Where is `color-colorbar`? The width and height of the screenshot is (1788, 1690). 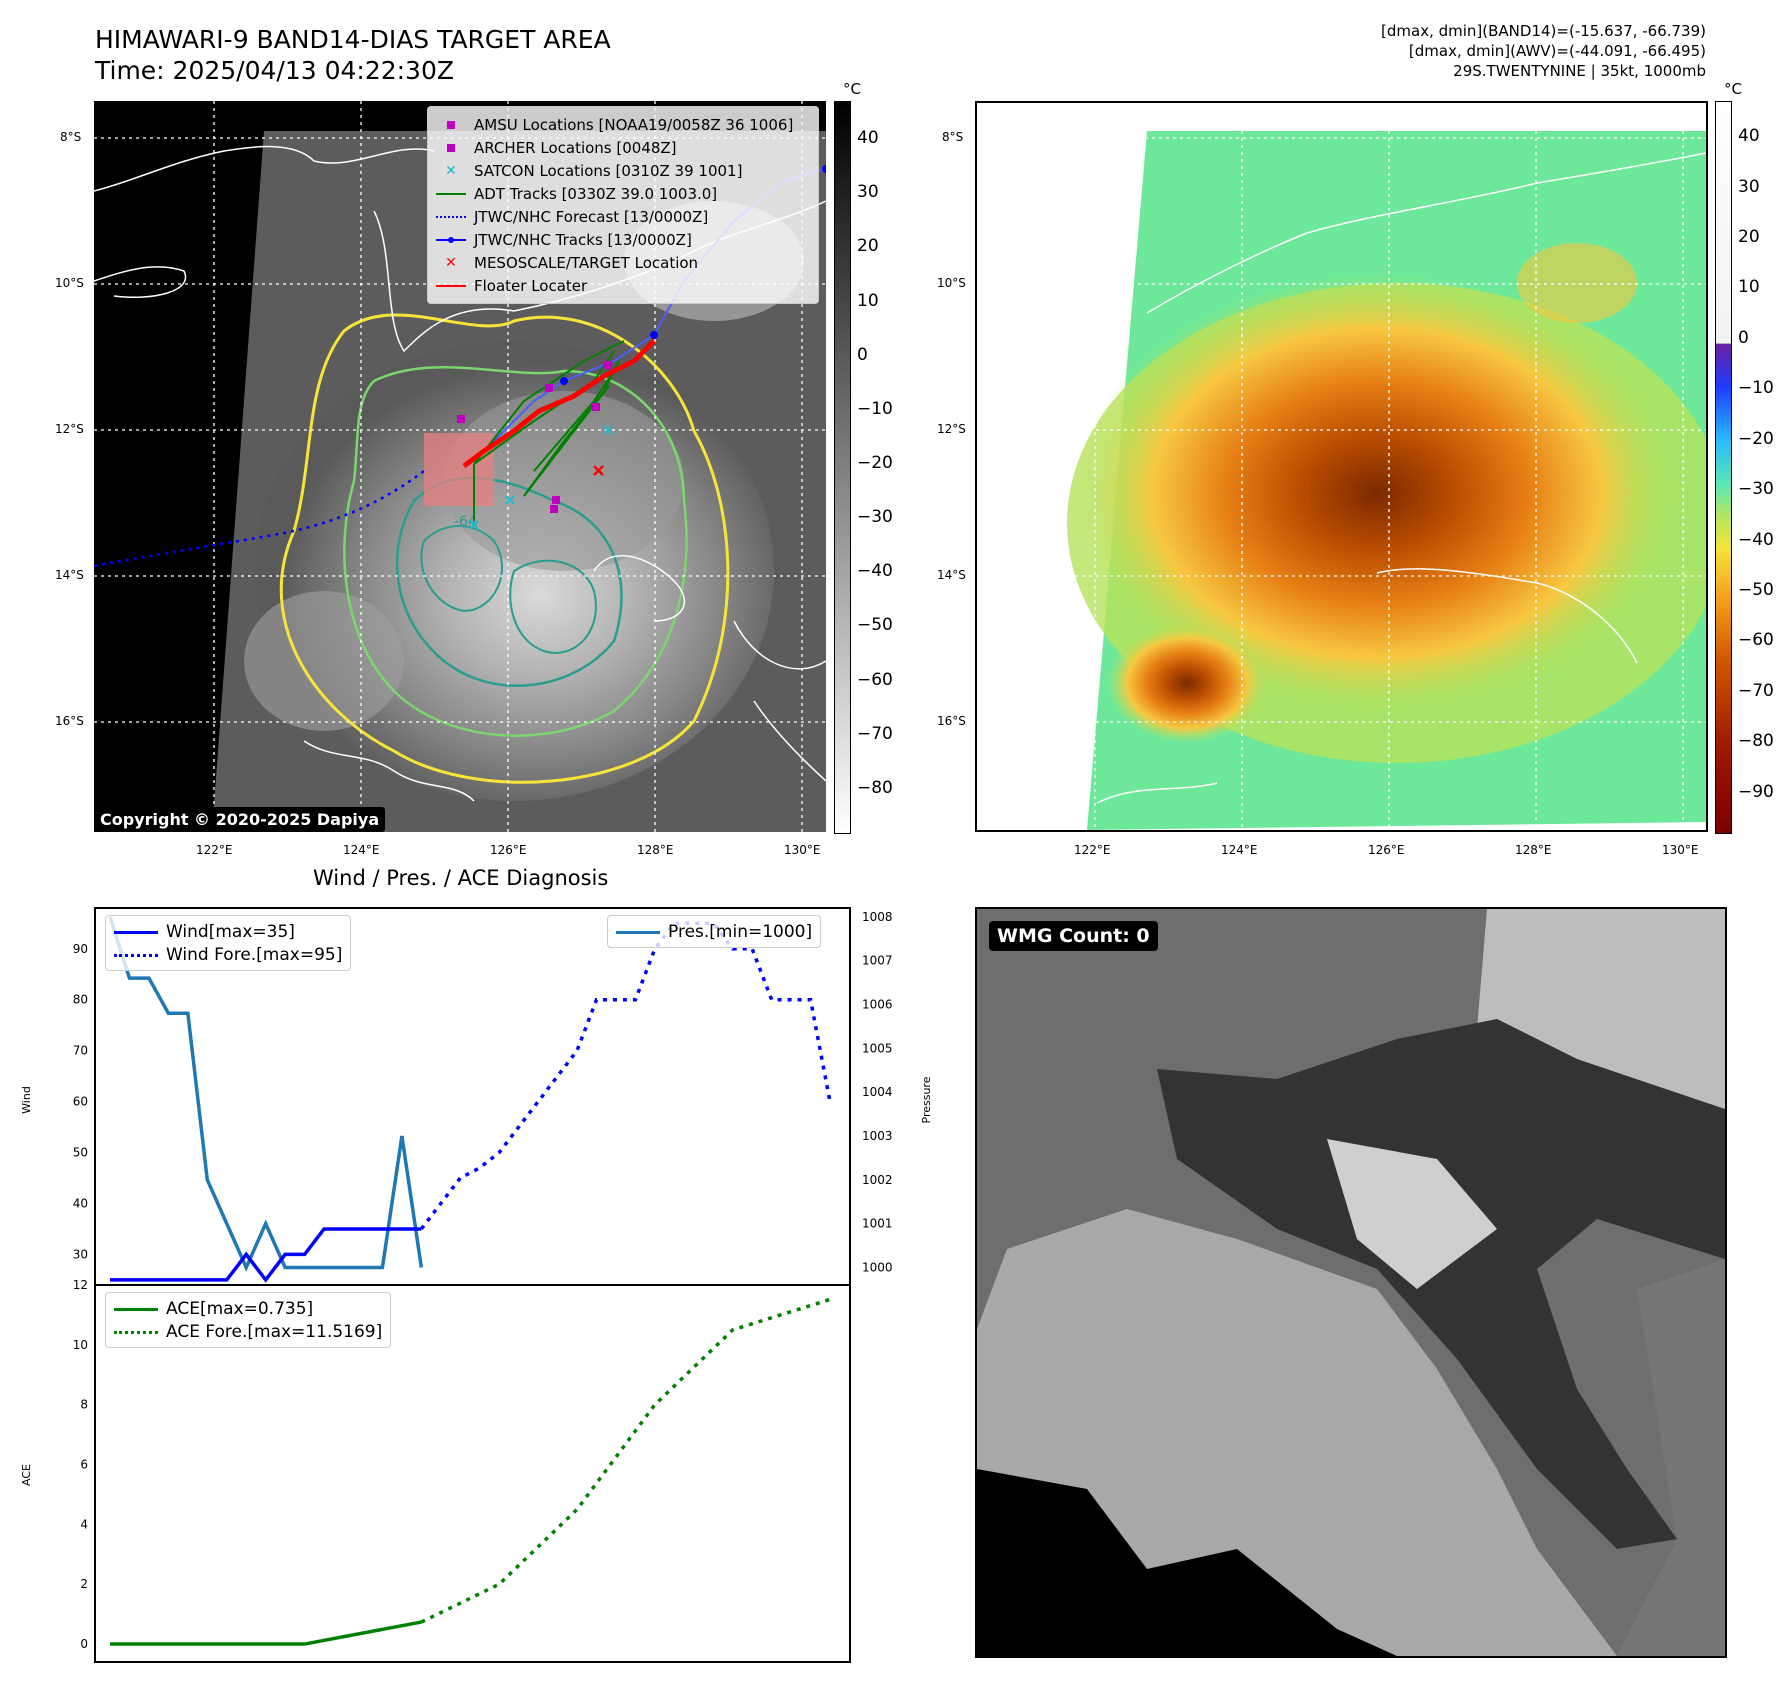
color-colorbar is located at coordinates (1723, 467).